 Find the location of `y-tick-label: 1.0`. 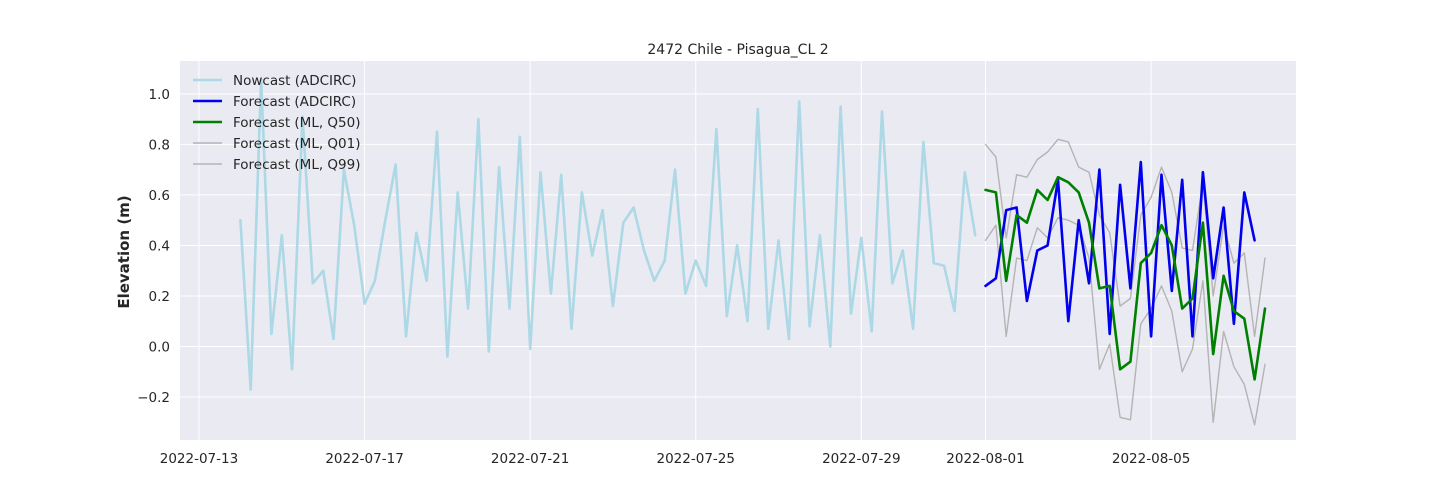

y-tick-label: 1.0 is located at coordinates (159, 95).